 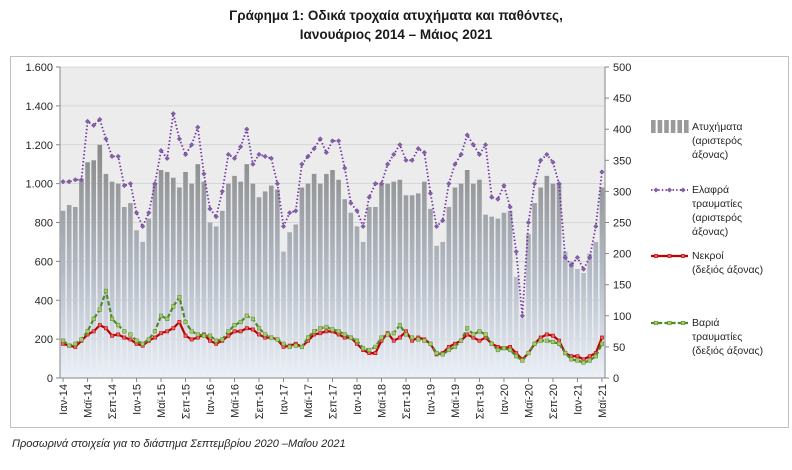 What do you see at coordinates (260, 401) in the screenshot?
I see `x-tick-label: Σεπ-16` at bounding box center [260, 401].